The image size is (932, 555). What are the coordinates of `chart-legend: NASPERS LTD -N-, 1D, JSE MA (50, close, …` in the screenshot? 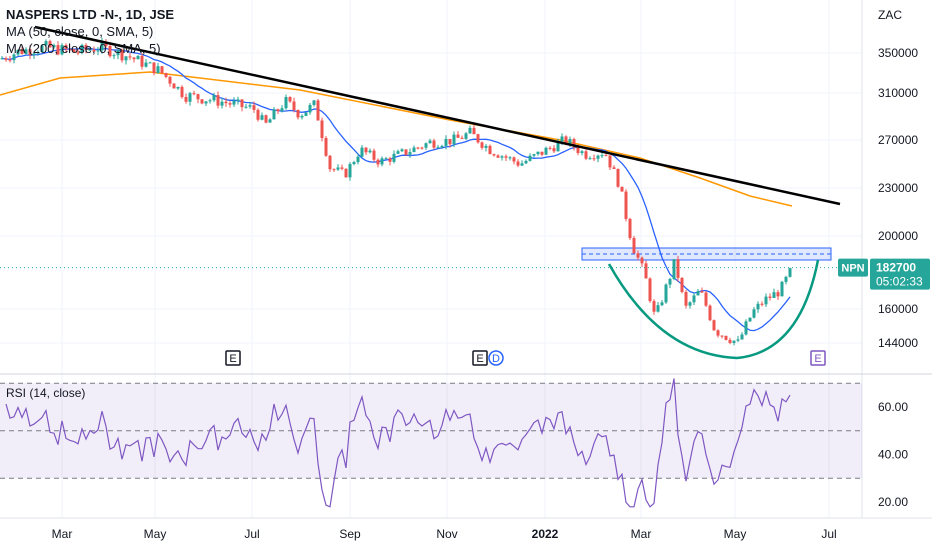 It's located at (90, 31).